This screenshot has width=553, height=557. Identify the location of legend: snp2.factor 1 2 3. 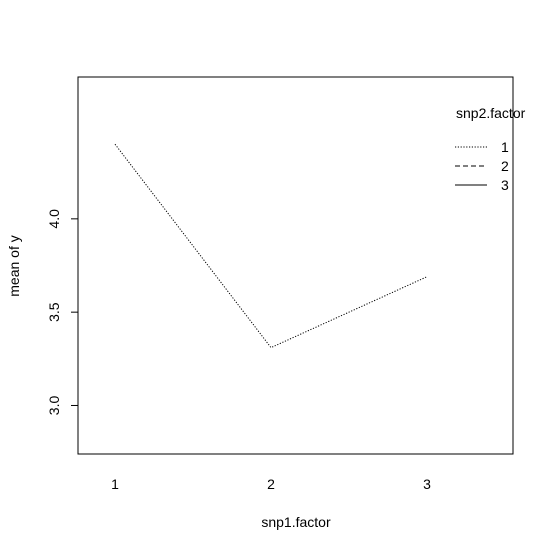
(490, 149).